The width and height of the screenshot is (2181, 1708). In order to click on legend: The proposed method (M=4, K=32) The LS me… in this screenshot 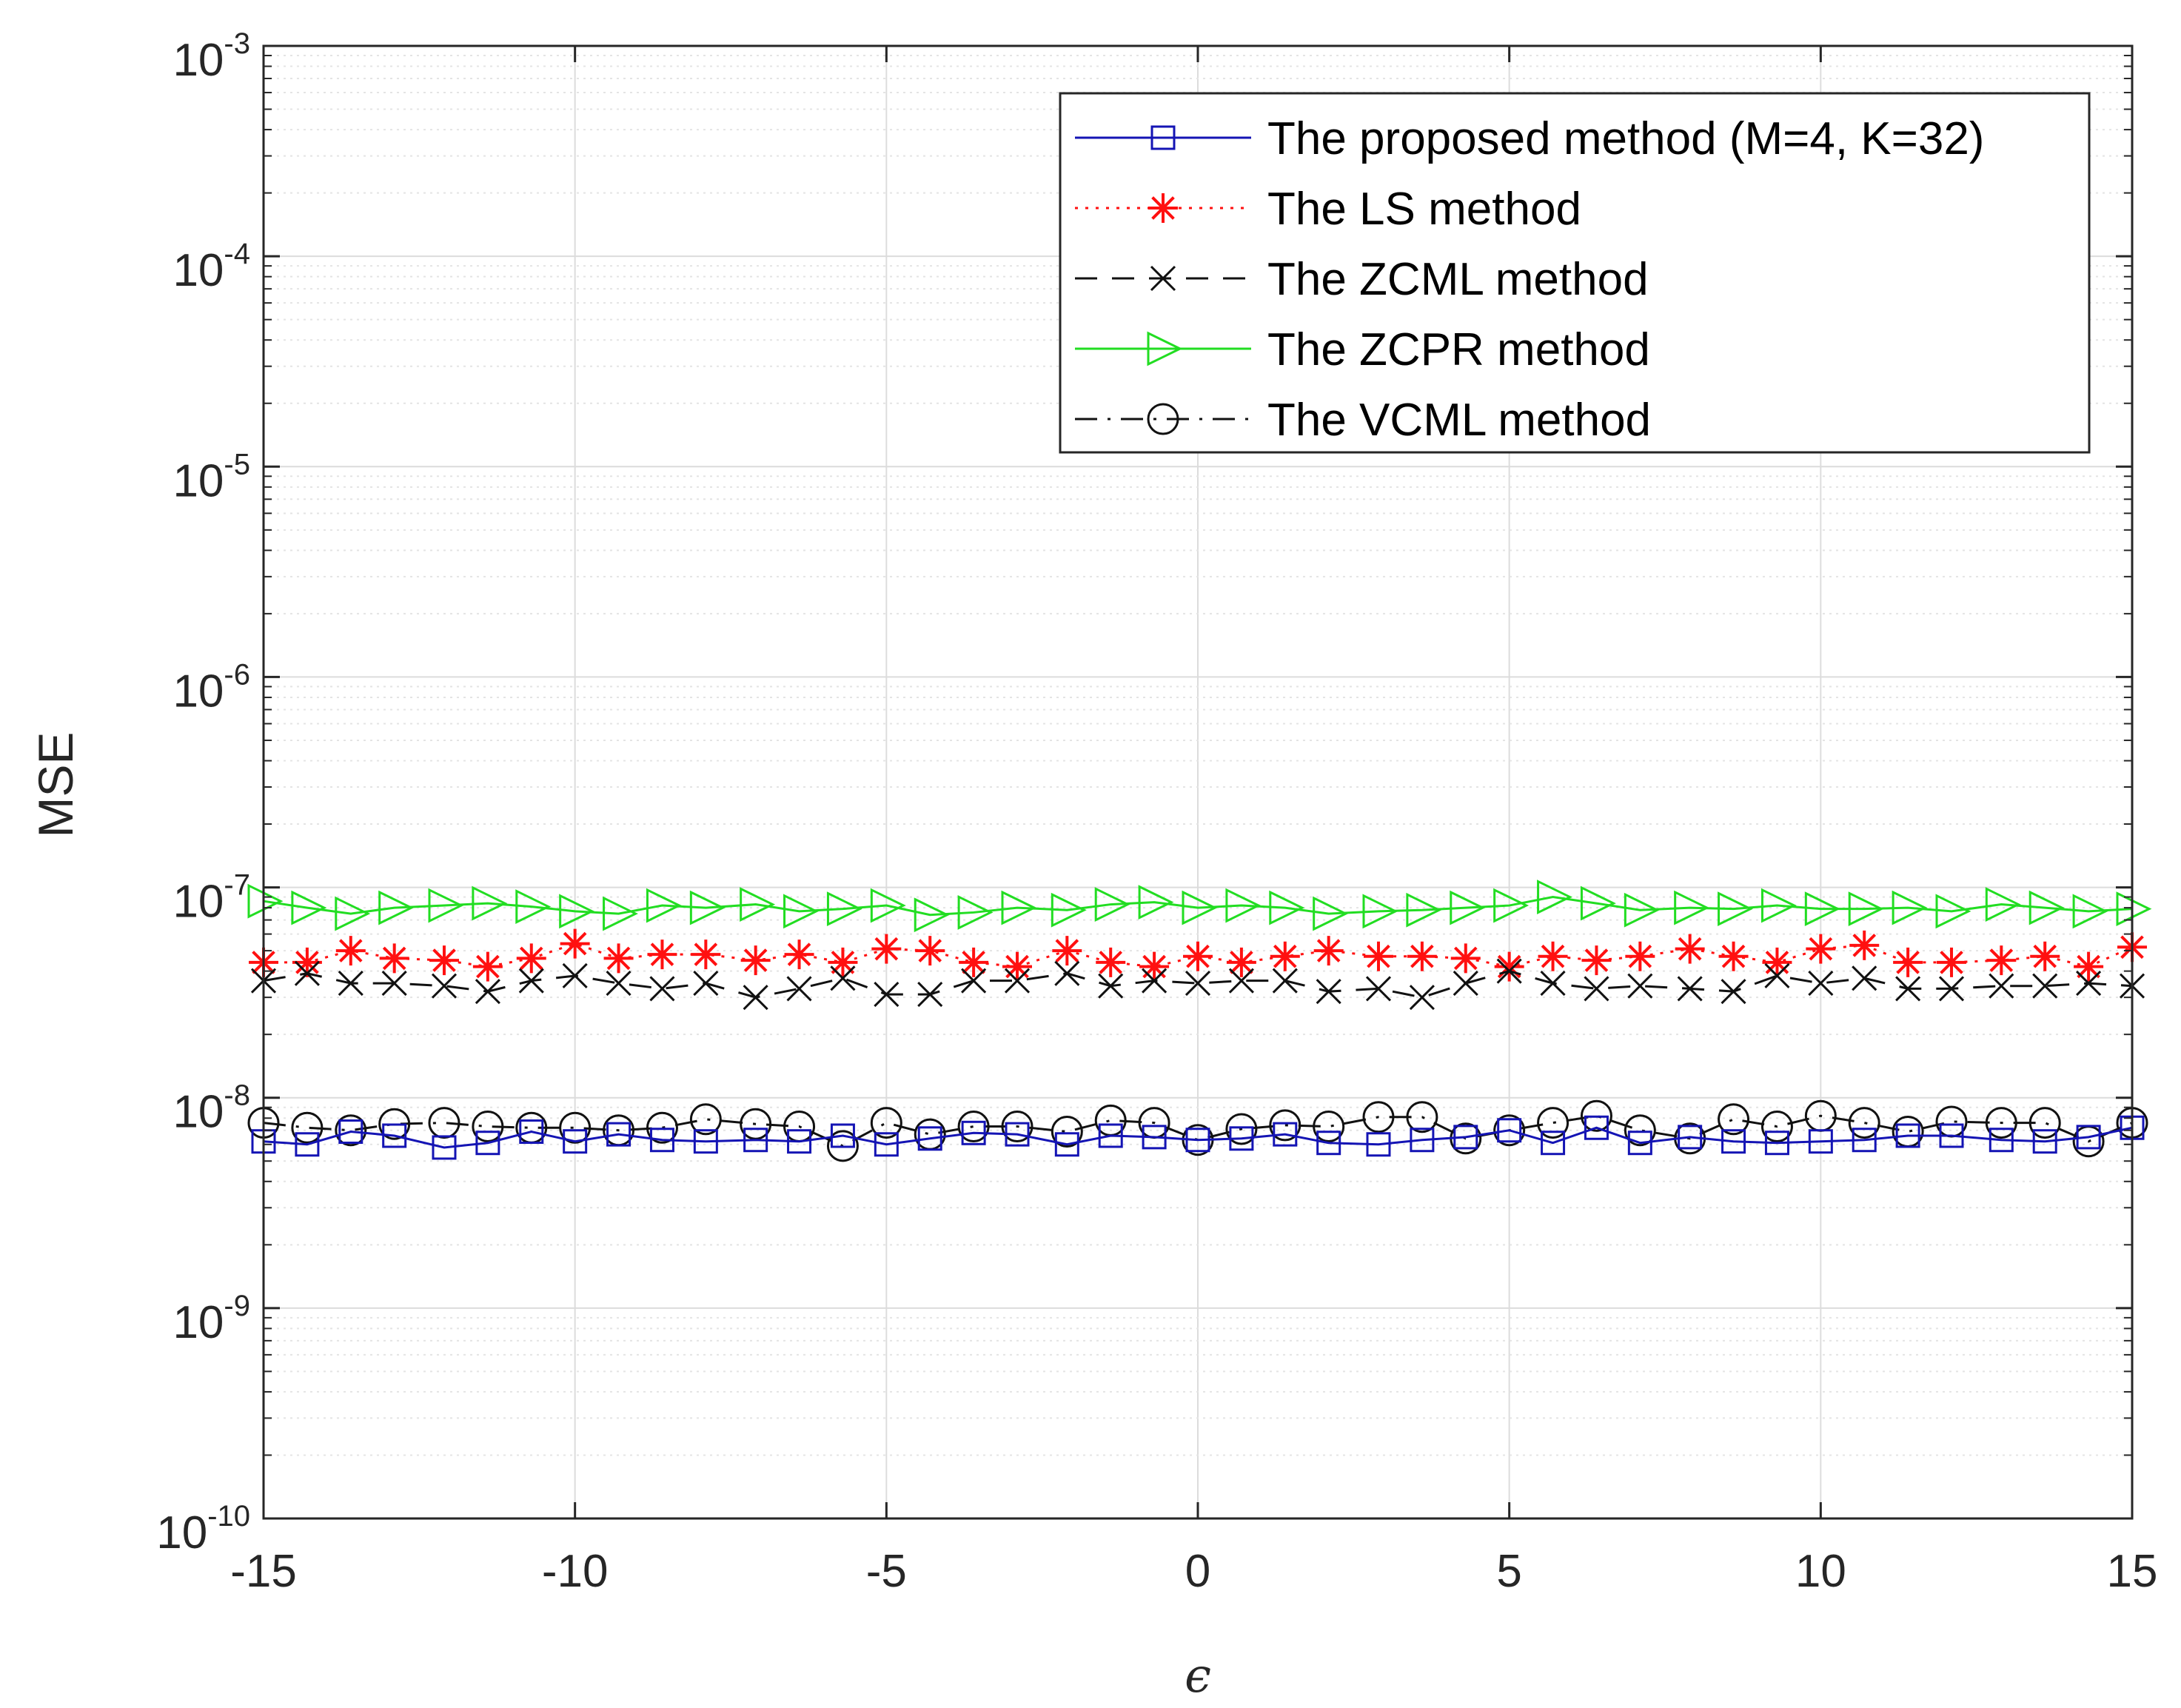, I will do `click(1575, 273)`.